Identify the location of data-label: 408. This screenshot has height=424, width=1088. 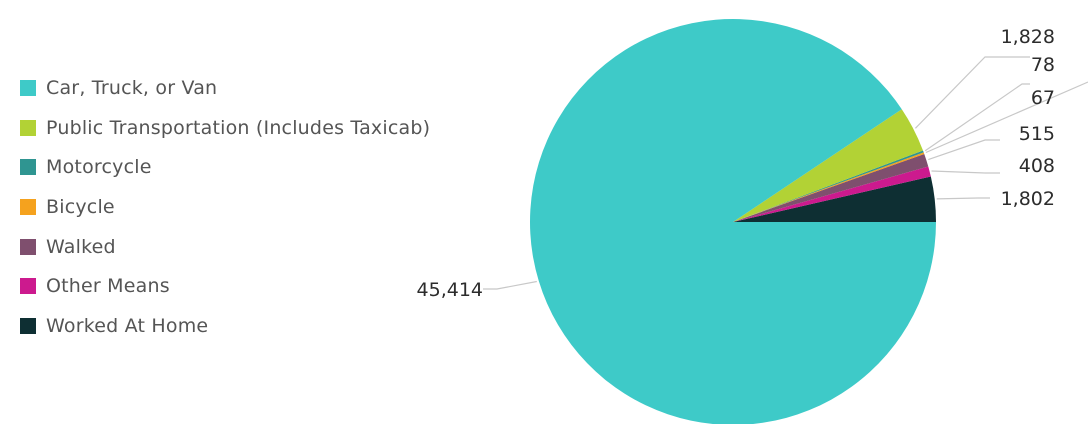
(1037, 166).